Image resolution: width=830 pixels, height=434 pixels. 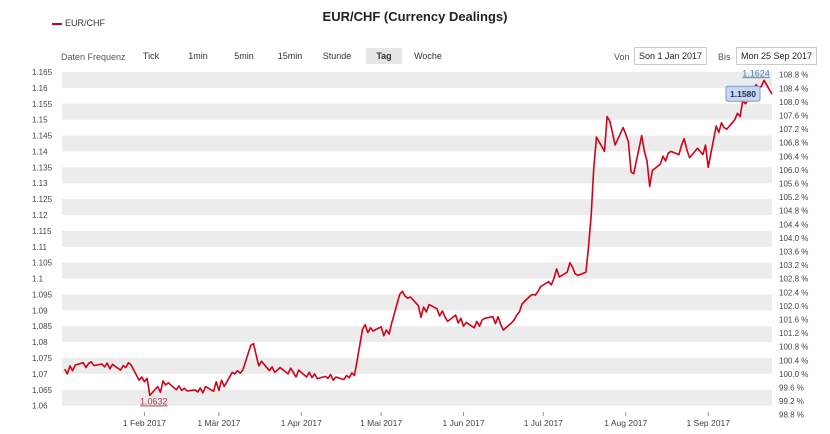 I want to click on y-tick-label: 1.145, so click(x=42, y=136).